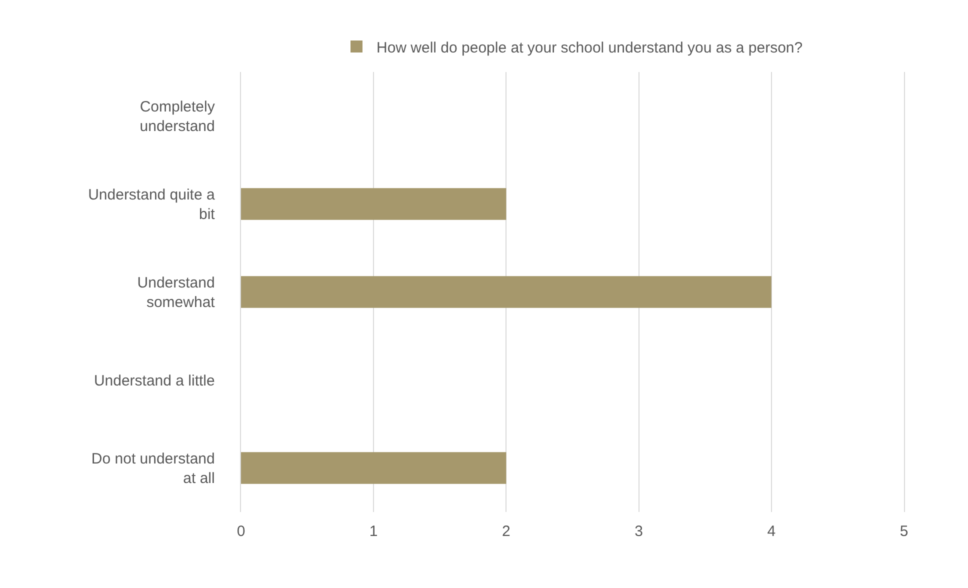  Describe the element at coordinates (373, 531) in the screenshot. I see `x-tick-label: 1` at that location.